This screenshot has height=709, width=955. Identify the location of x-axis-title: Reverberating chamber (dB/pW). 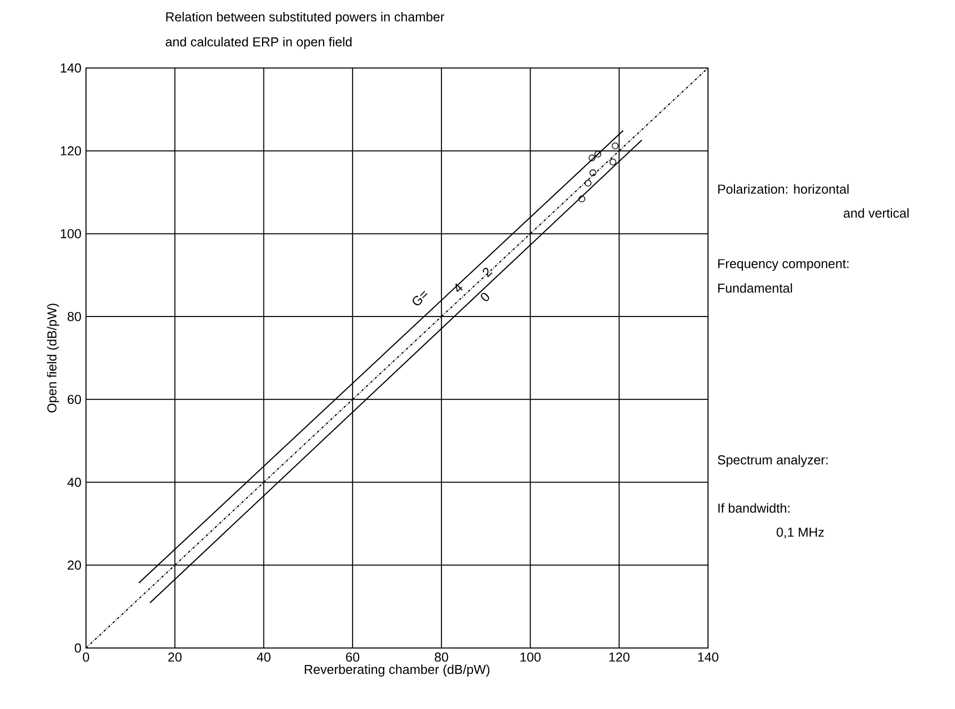
(397, 670).